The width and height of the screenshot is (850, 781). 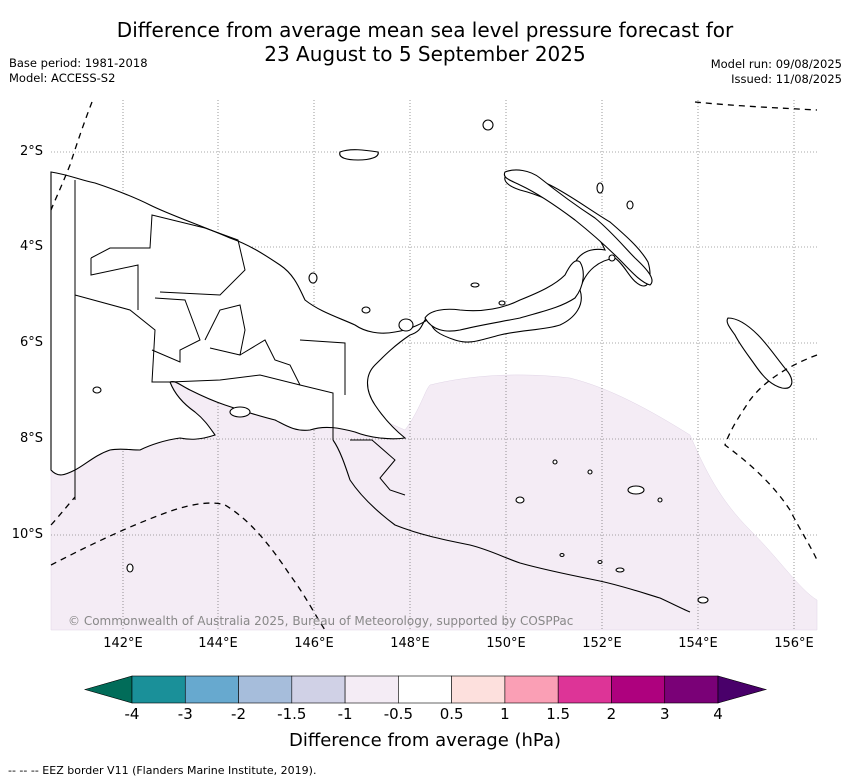 I want to click on title-line-2: 23 August to 5 September 2025, so click(x=425, y=54).